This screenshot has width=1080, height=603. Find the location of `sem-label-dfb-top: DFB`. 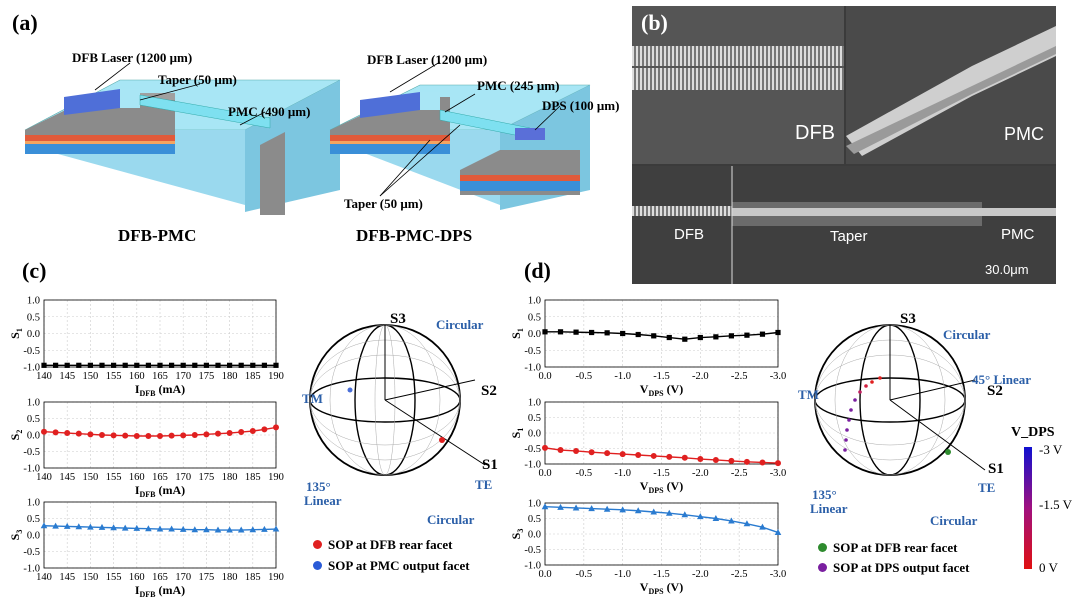

sem-label-dfb-top: DFB is located at coordinates (815, 133).